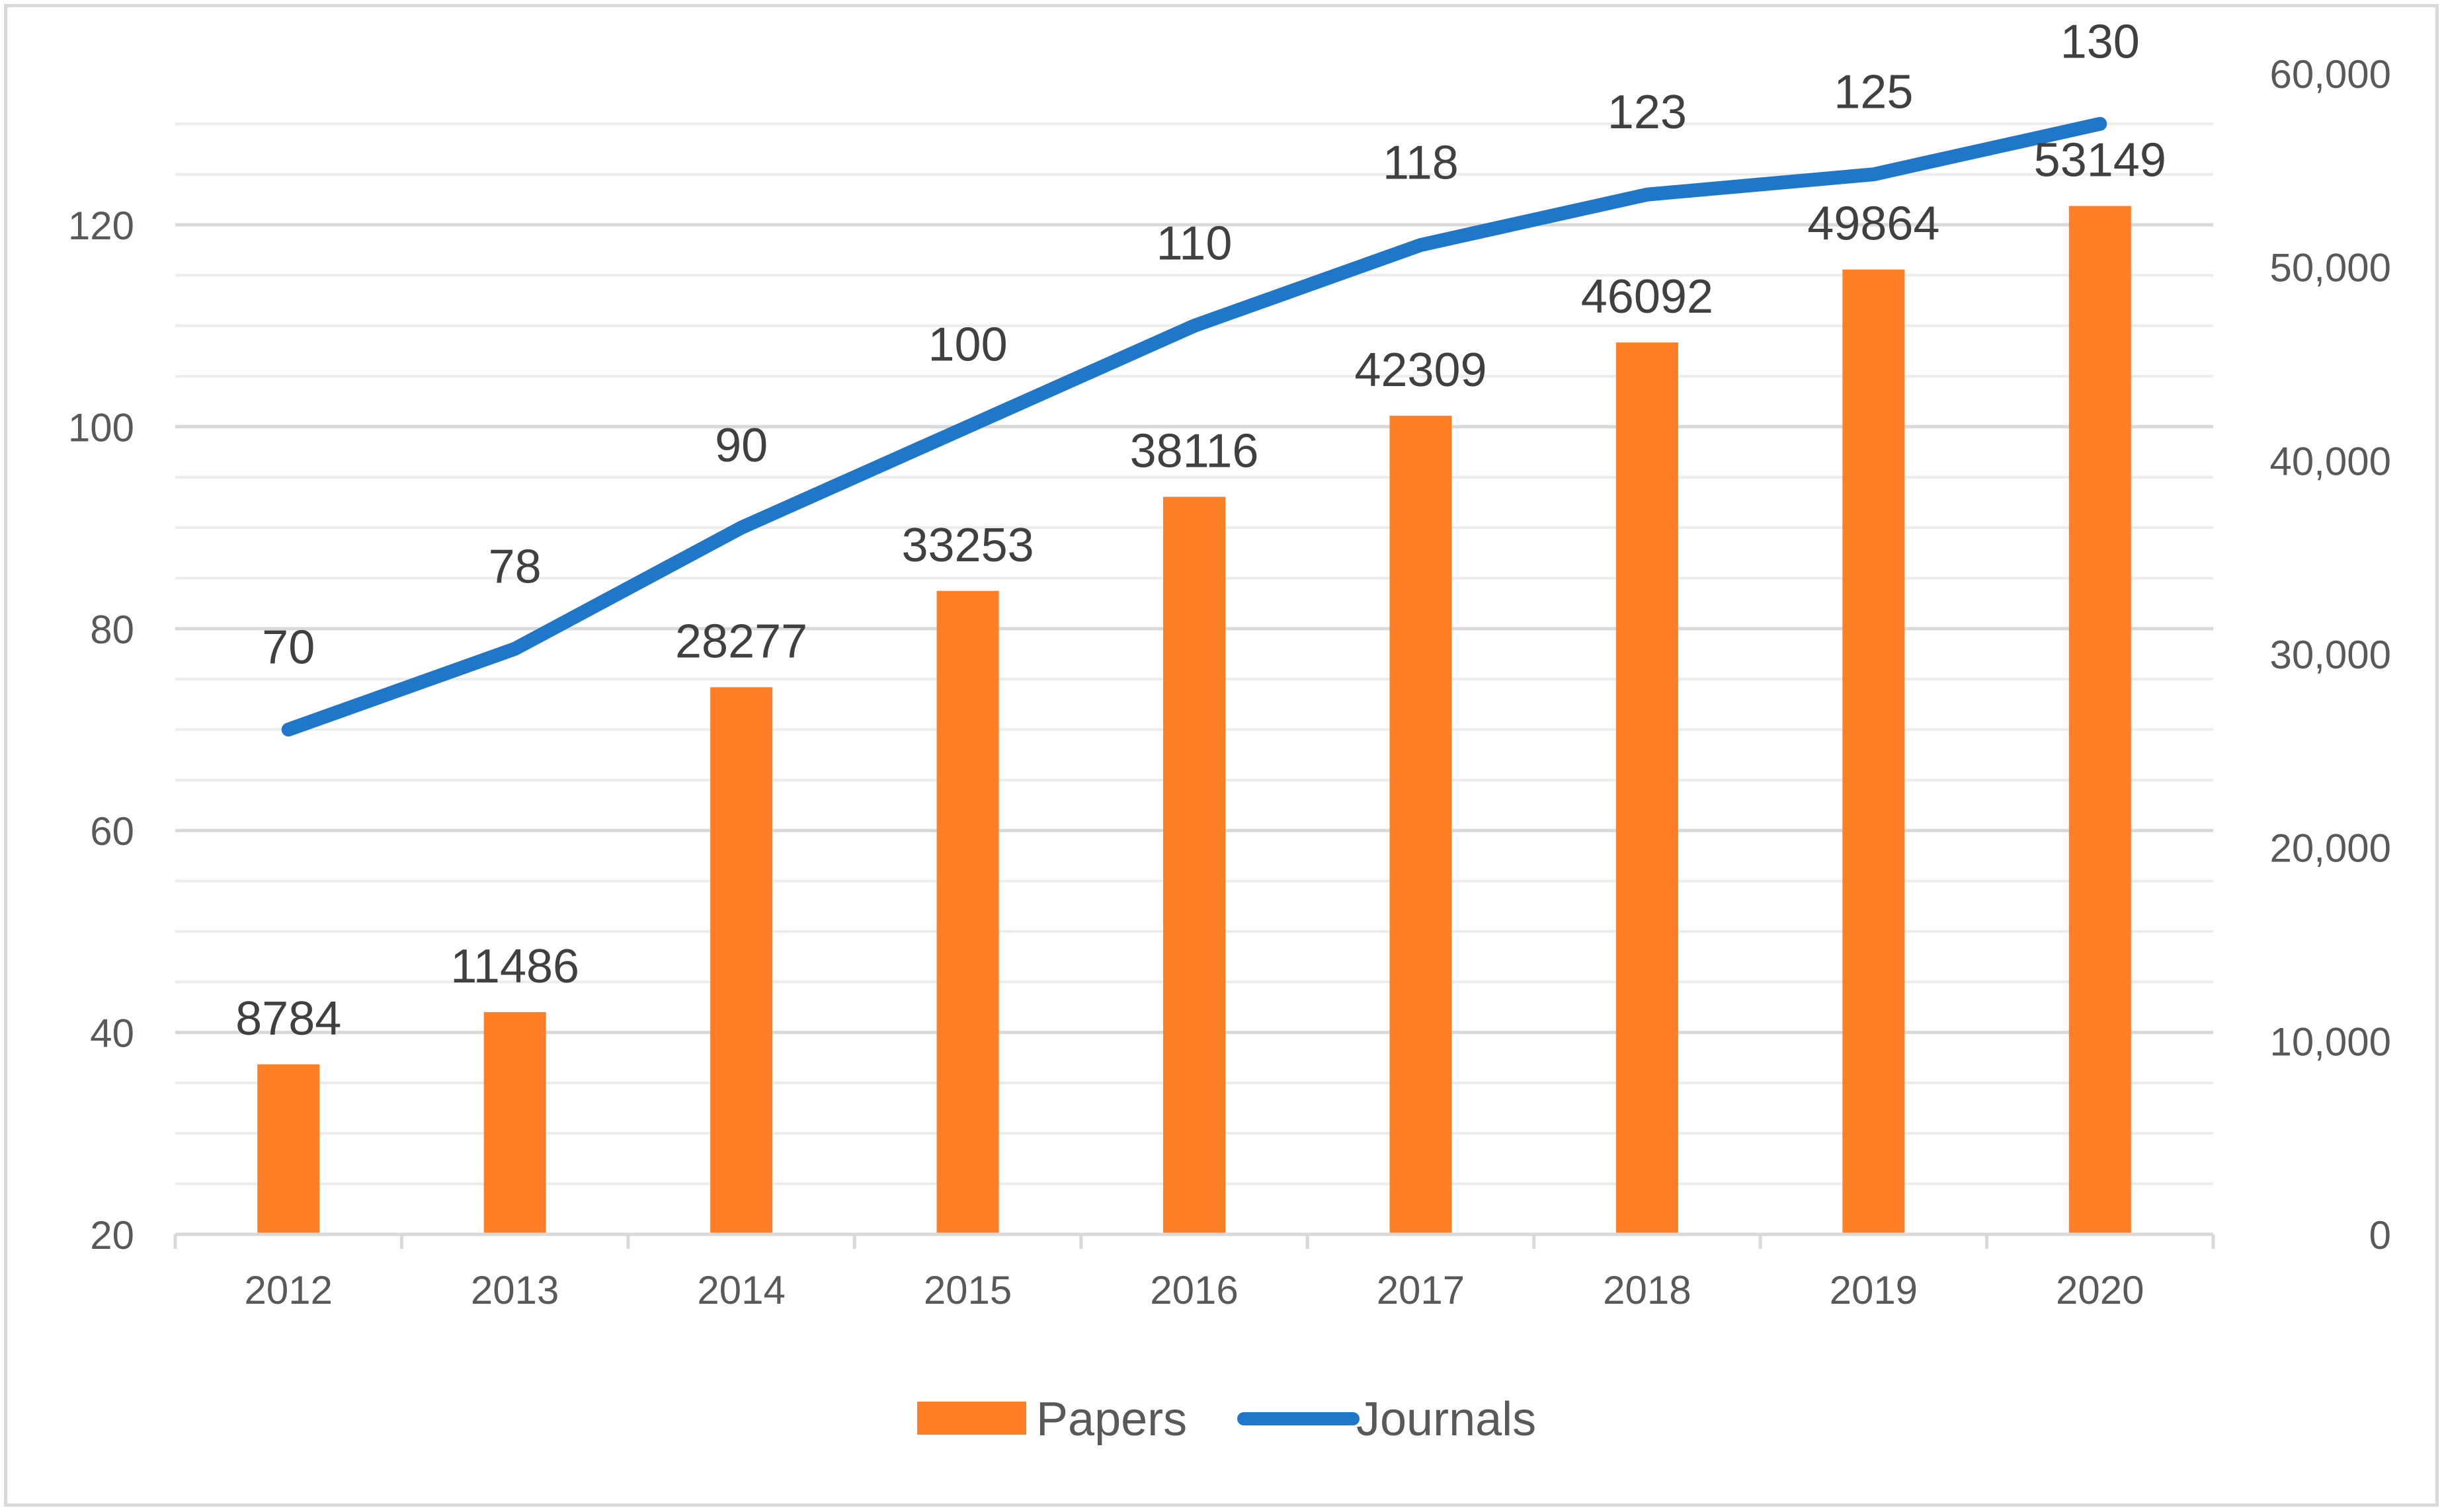 The image size is (2444, 1512). What do you see at coordinates (1420, 824) in the screenshot?
I see `papers-bar-2017` at bounding box center [1420, 824].